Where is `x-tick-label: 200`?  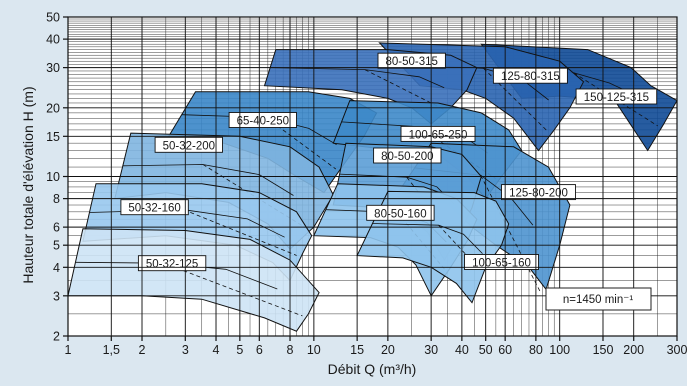
x-tick-label: 200 is located at coordinates (633, 350).